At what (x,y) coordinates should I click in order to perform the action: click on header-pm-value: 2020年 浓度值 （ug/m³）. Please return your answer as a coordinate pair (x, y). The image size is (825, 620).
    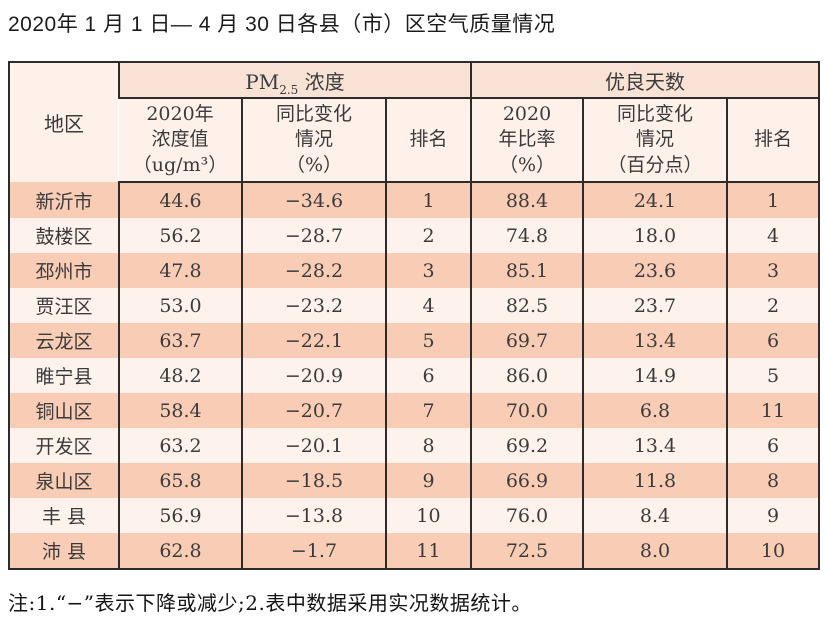
    Looking at the image, I should click on (180, 140).